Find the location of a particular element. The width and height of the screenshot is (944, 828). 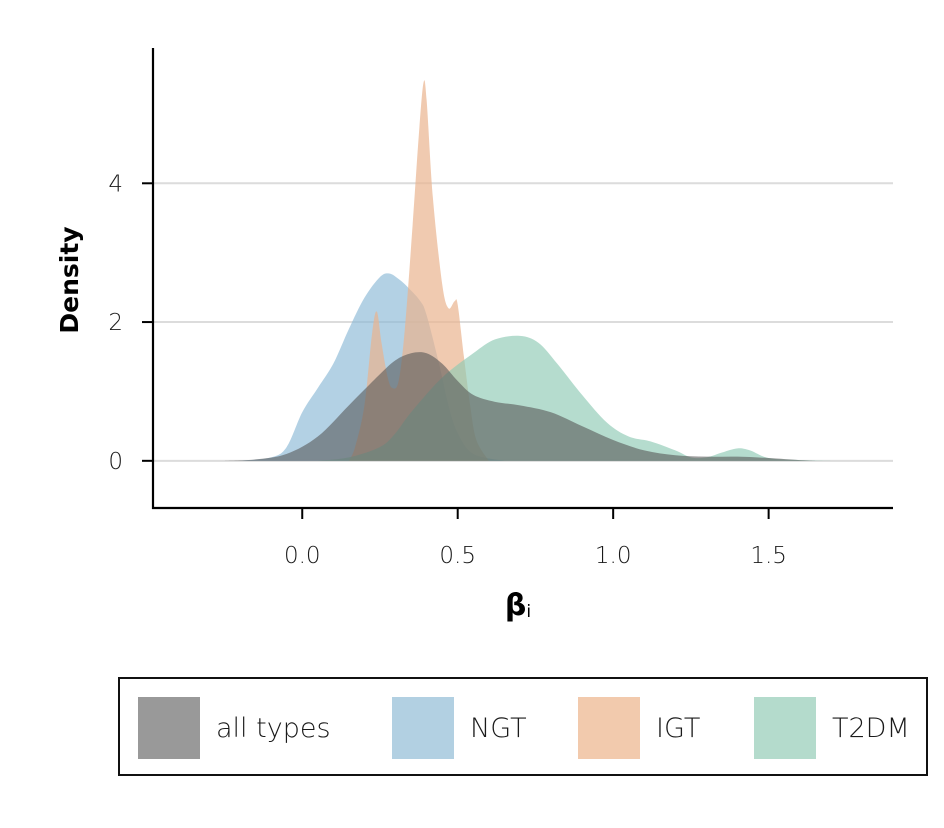

legend-item-ngt: NGT is located at coordinates (459, 728).